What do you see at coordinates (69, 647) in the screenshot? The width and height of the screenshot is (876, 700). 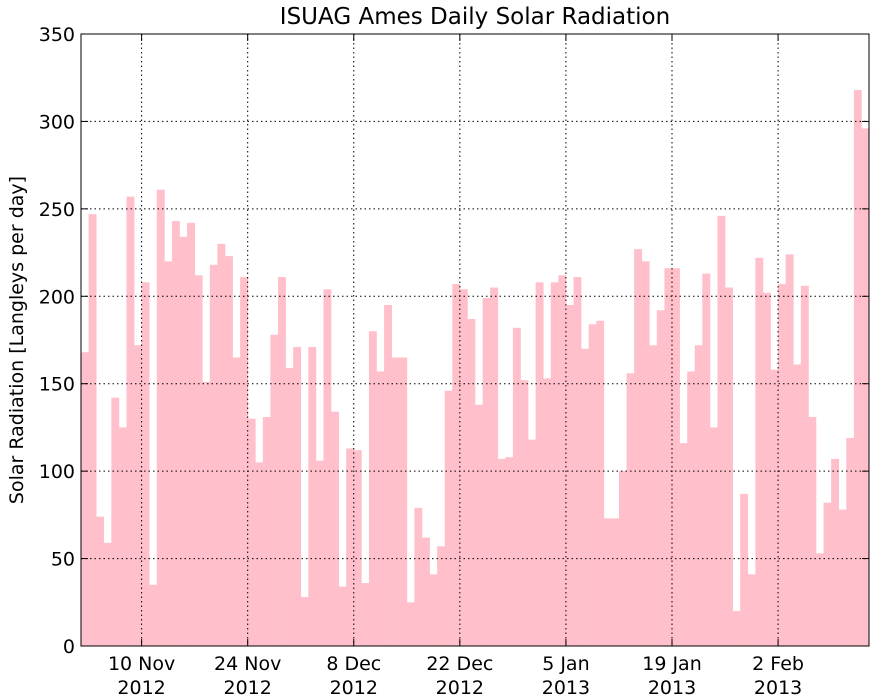 I see `y-tick-label: 0` at bounding box center [69, 647].